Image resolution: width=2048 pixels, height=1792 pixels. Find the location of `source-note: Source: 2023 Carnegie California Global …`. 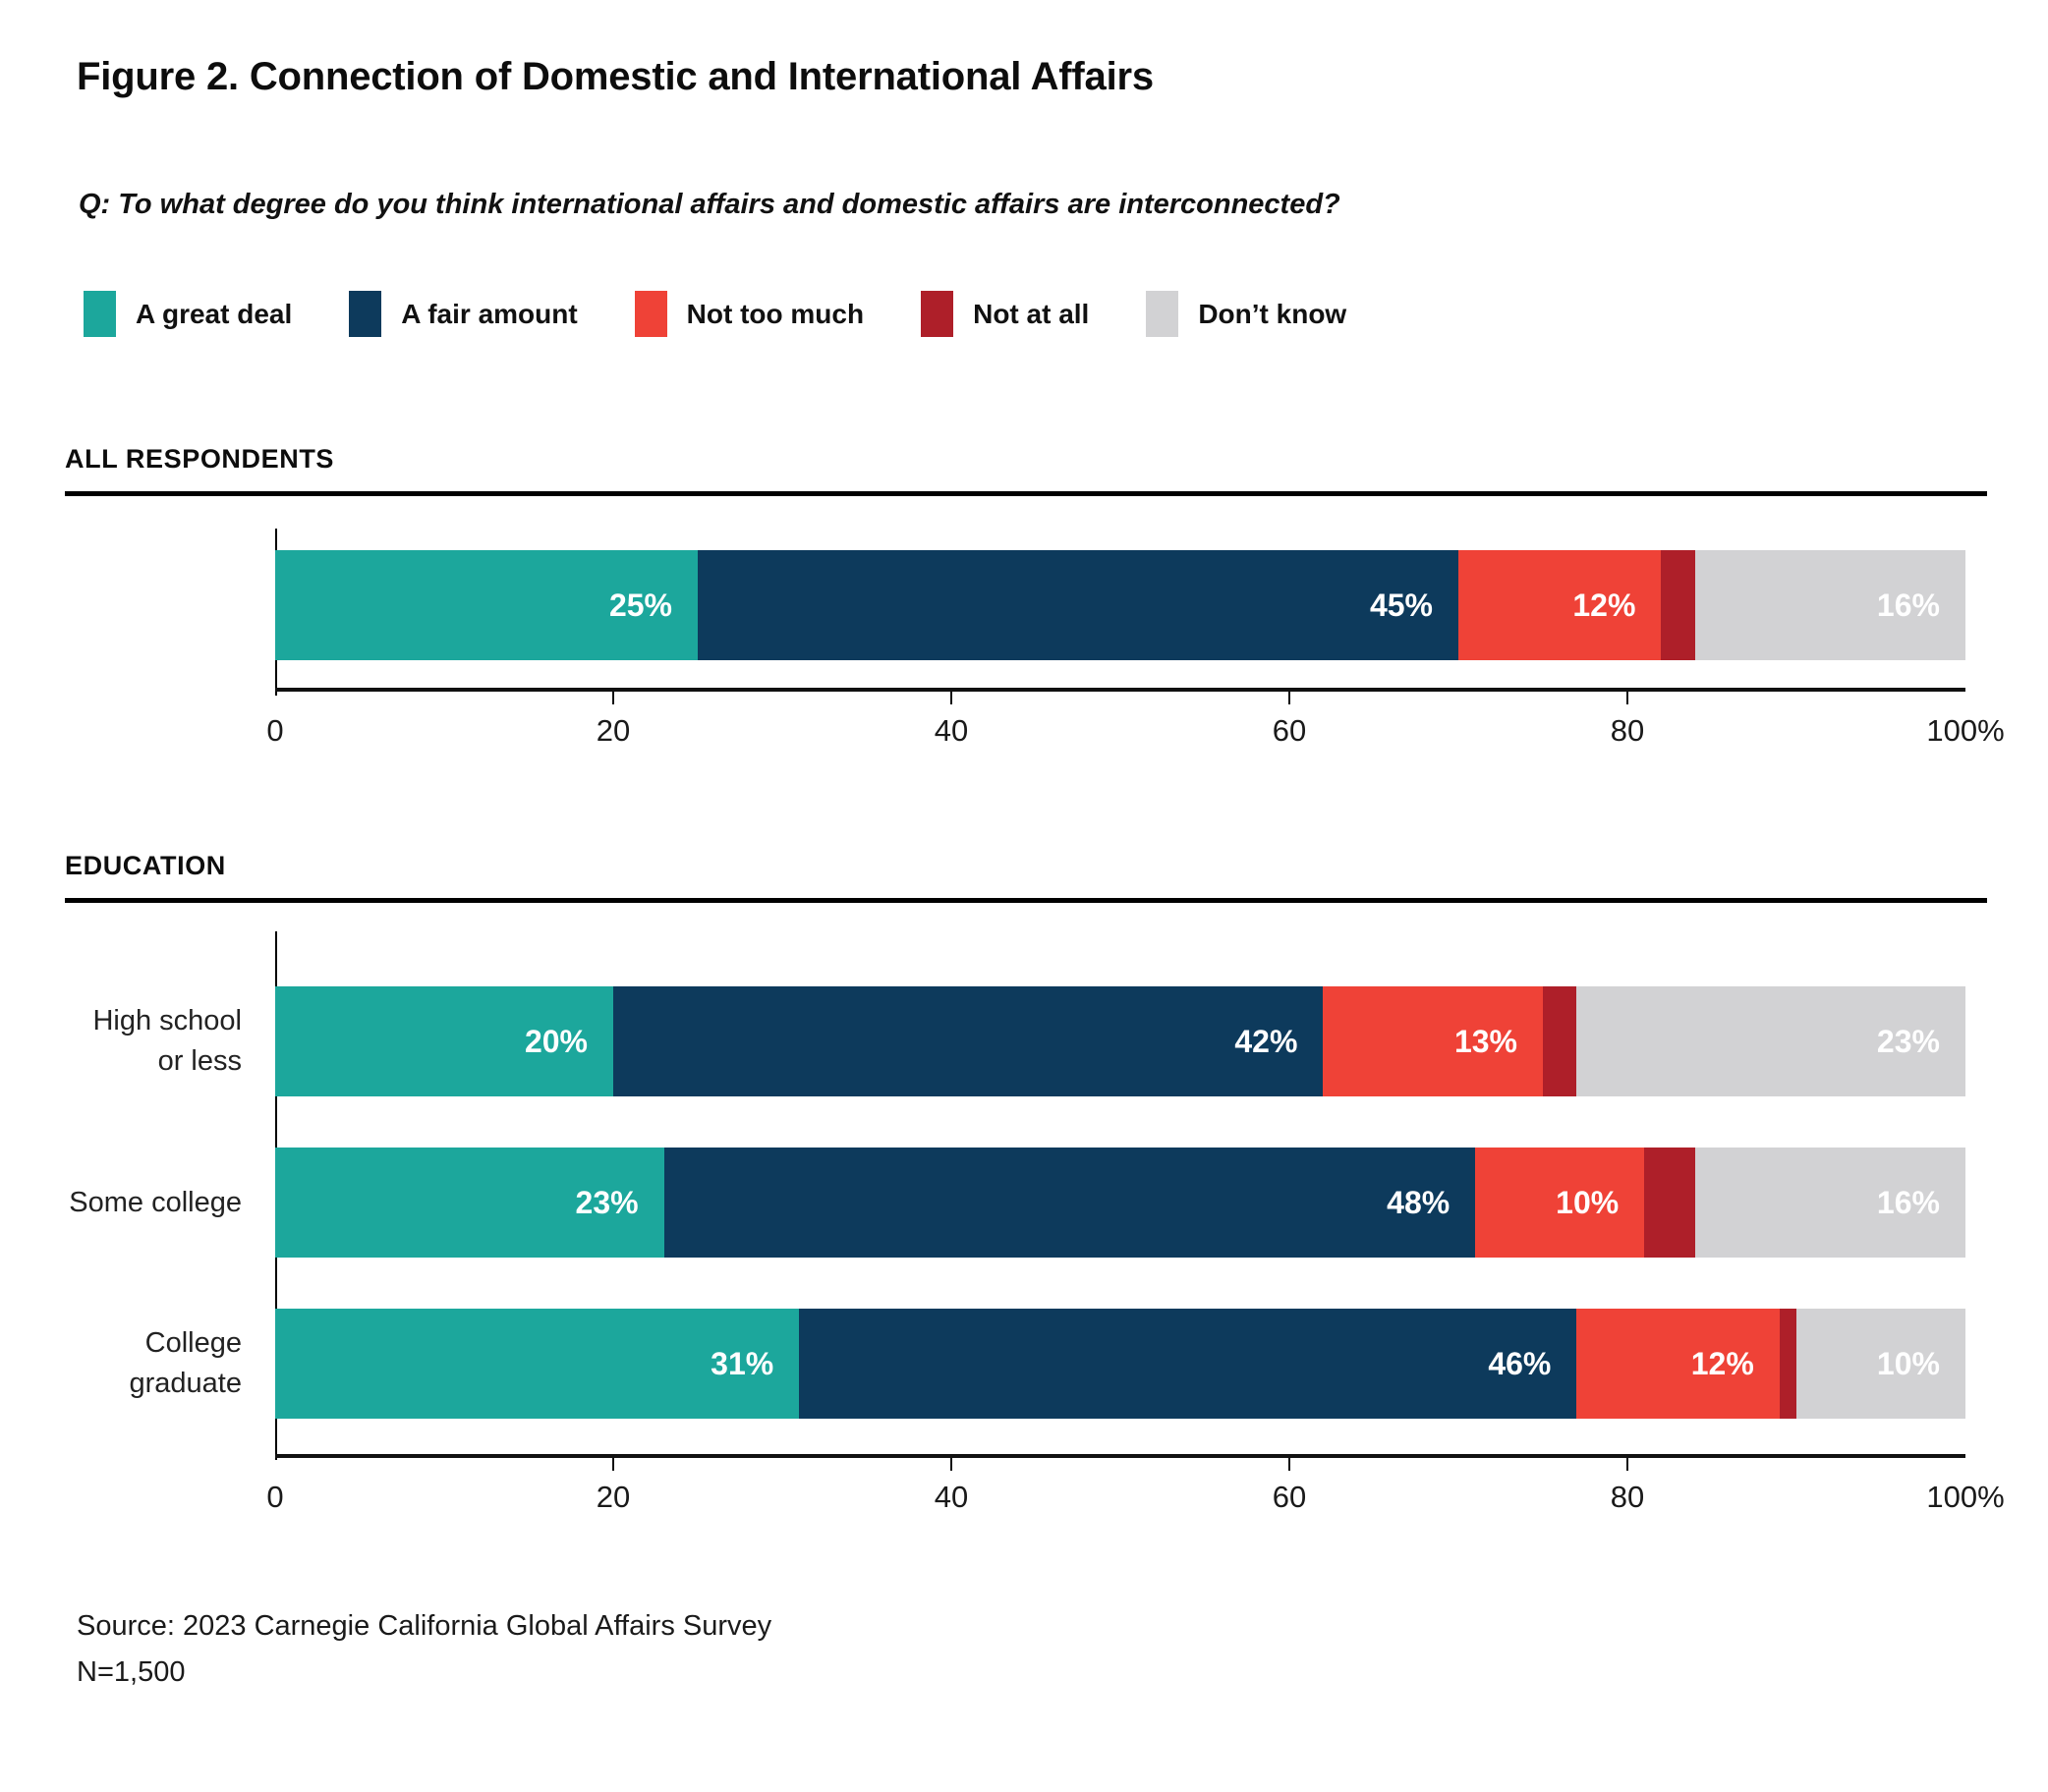

source-note: Source: 2023 Carnegie California Global … is located at coordinates (424, 1649).